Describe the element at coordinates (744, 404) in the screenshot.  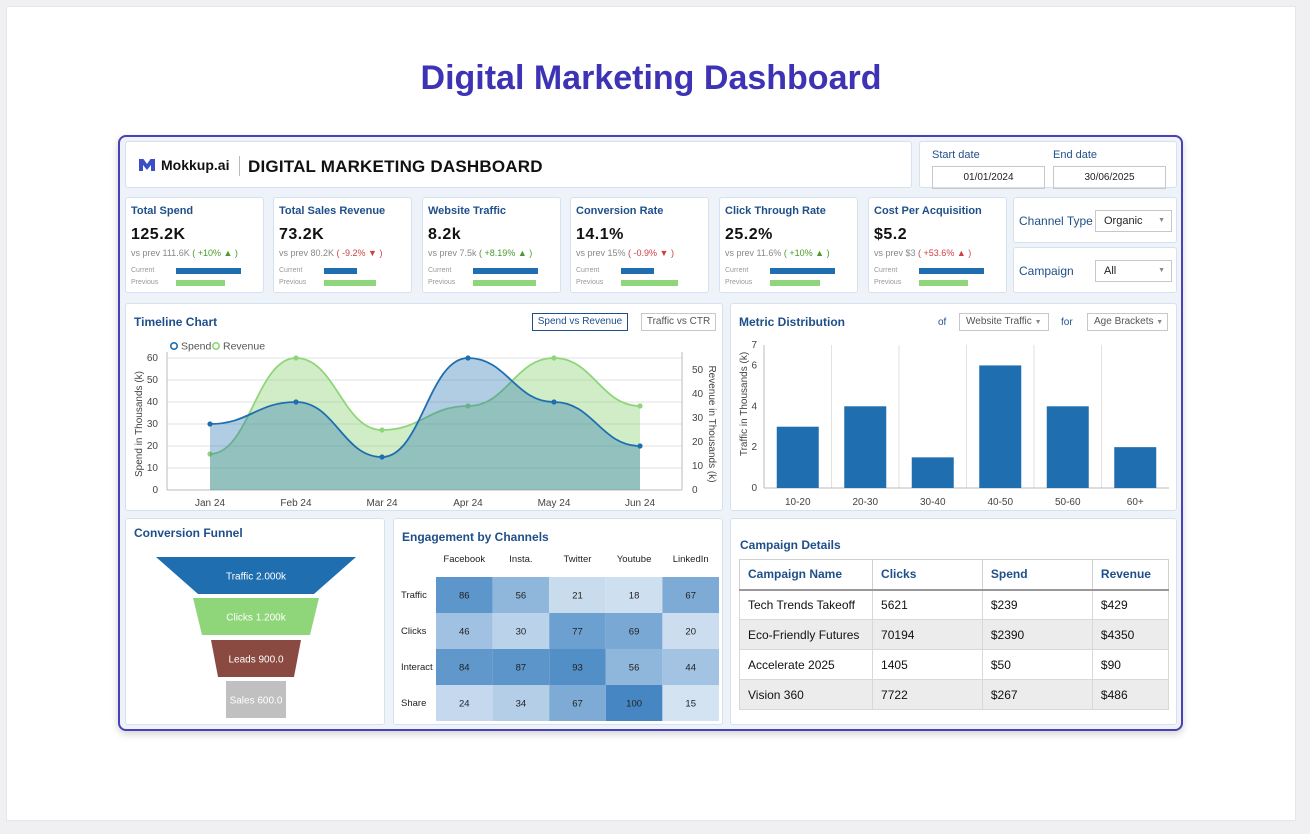
I see `y-axis-title: Traffic in Thousands (k)` at that location.